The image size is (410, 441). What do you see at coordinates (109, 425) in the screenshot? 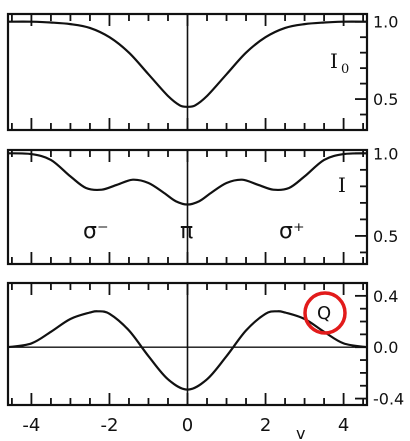
I see `x-tick-label: -2` at bounding box center [109, 425].